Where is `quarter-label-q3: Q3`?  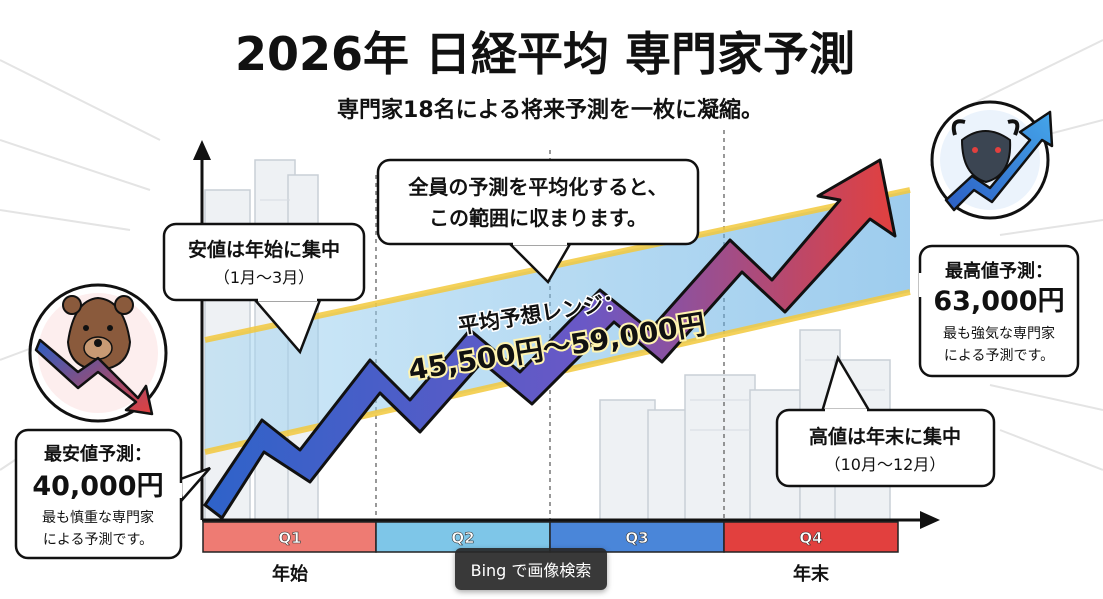 quarter-label-q3: Q3 is located at coordinates (636, 538).